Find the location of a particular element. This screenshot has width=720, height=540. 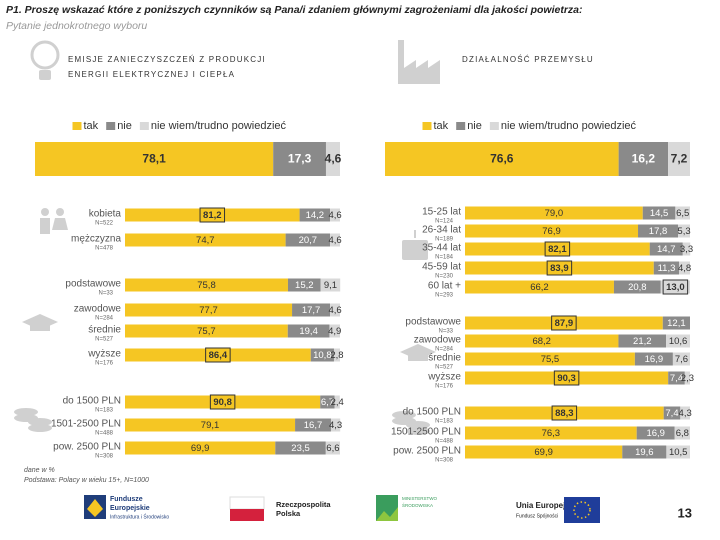

value-label: 14,5 is located at coordinates (659, 213).